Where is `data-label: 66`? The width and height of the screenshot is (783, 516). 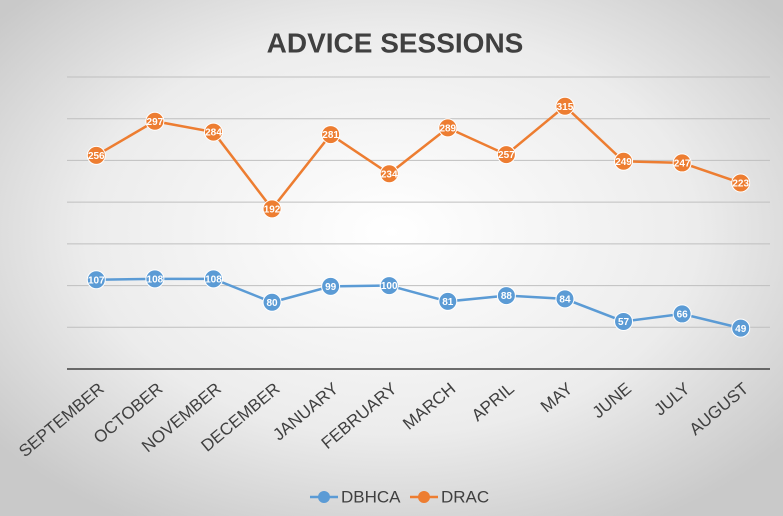 data-label: 66 is located at coordinates (683, 315).